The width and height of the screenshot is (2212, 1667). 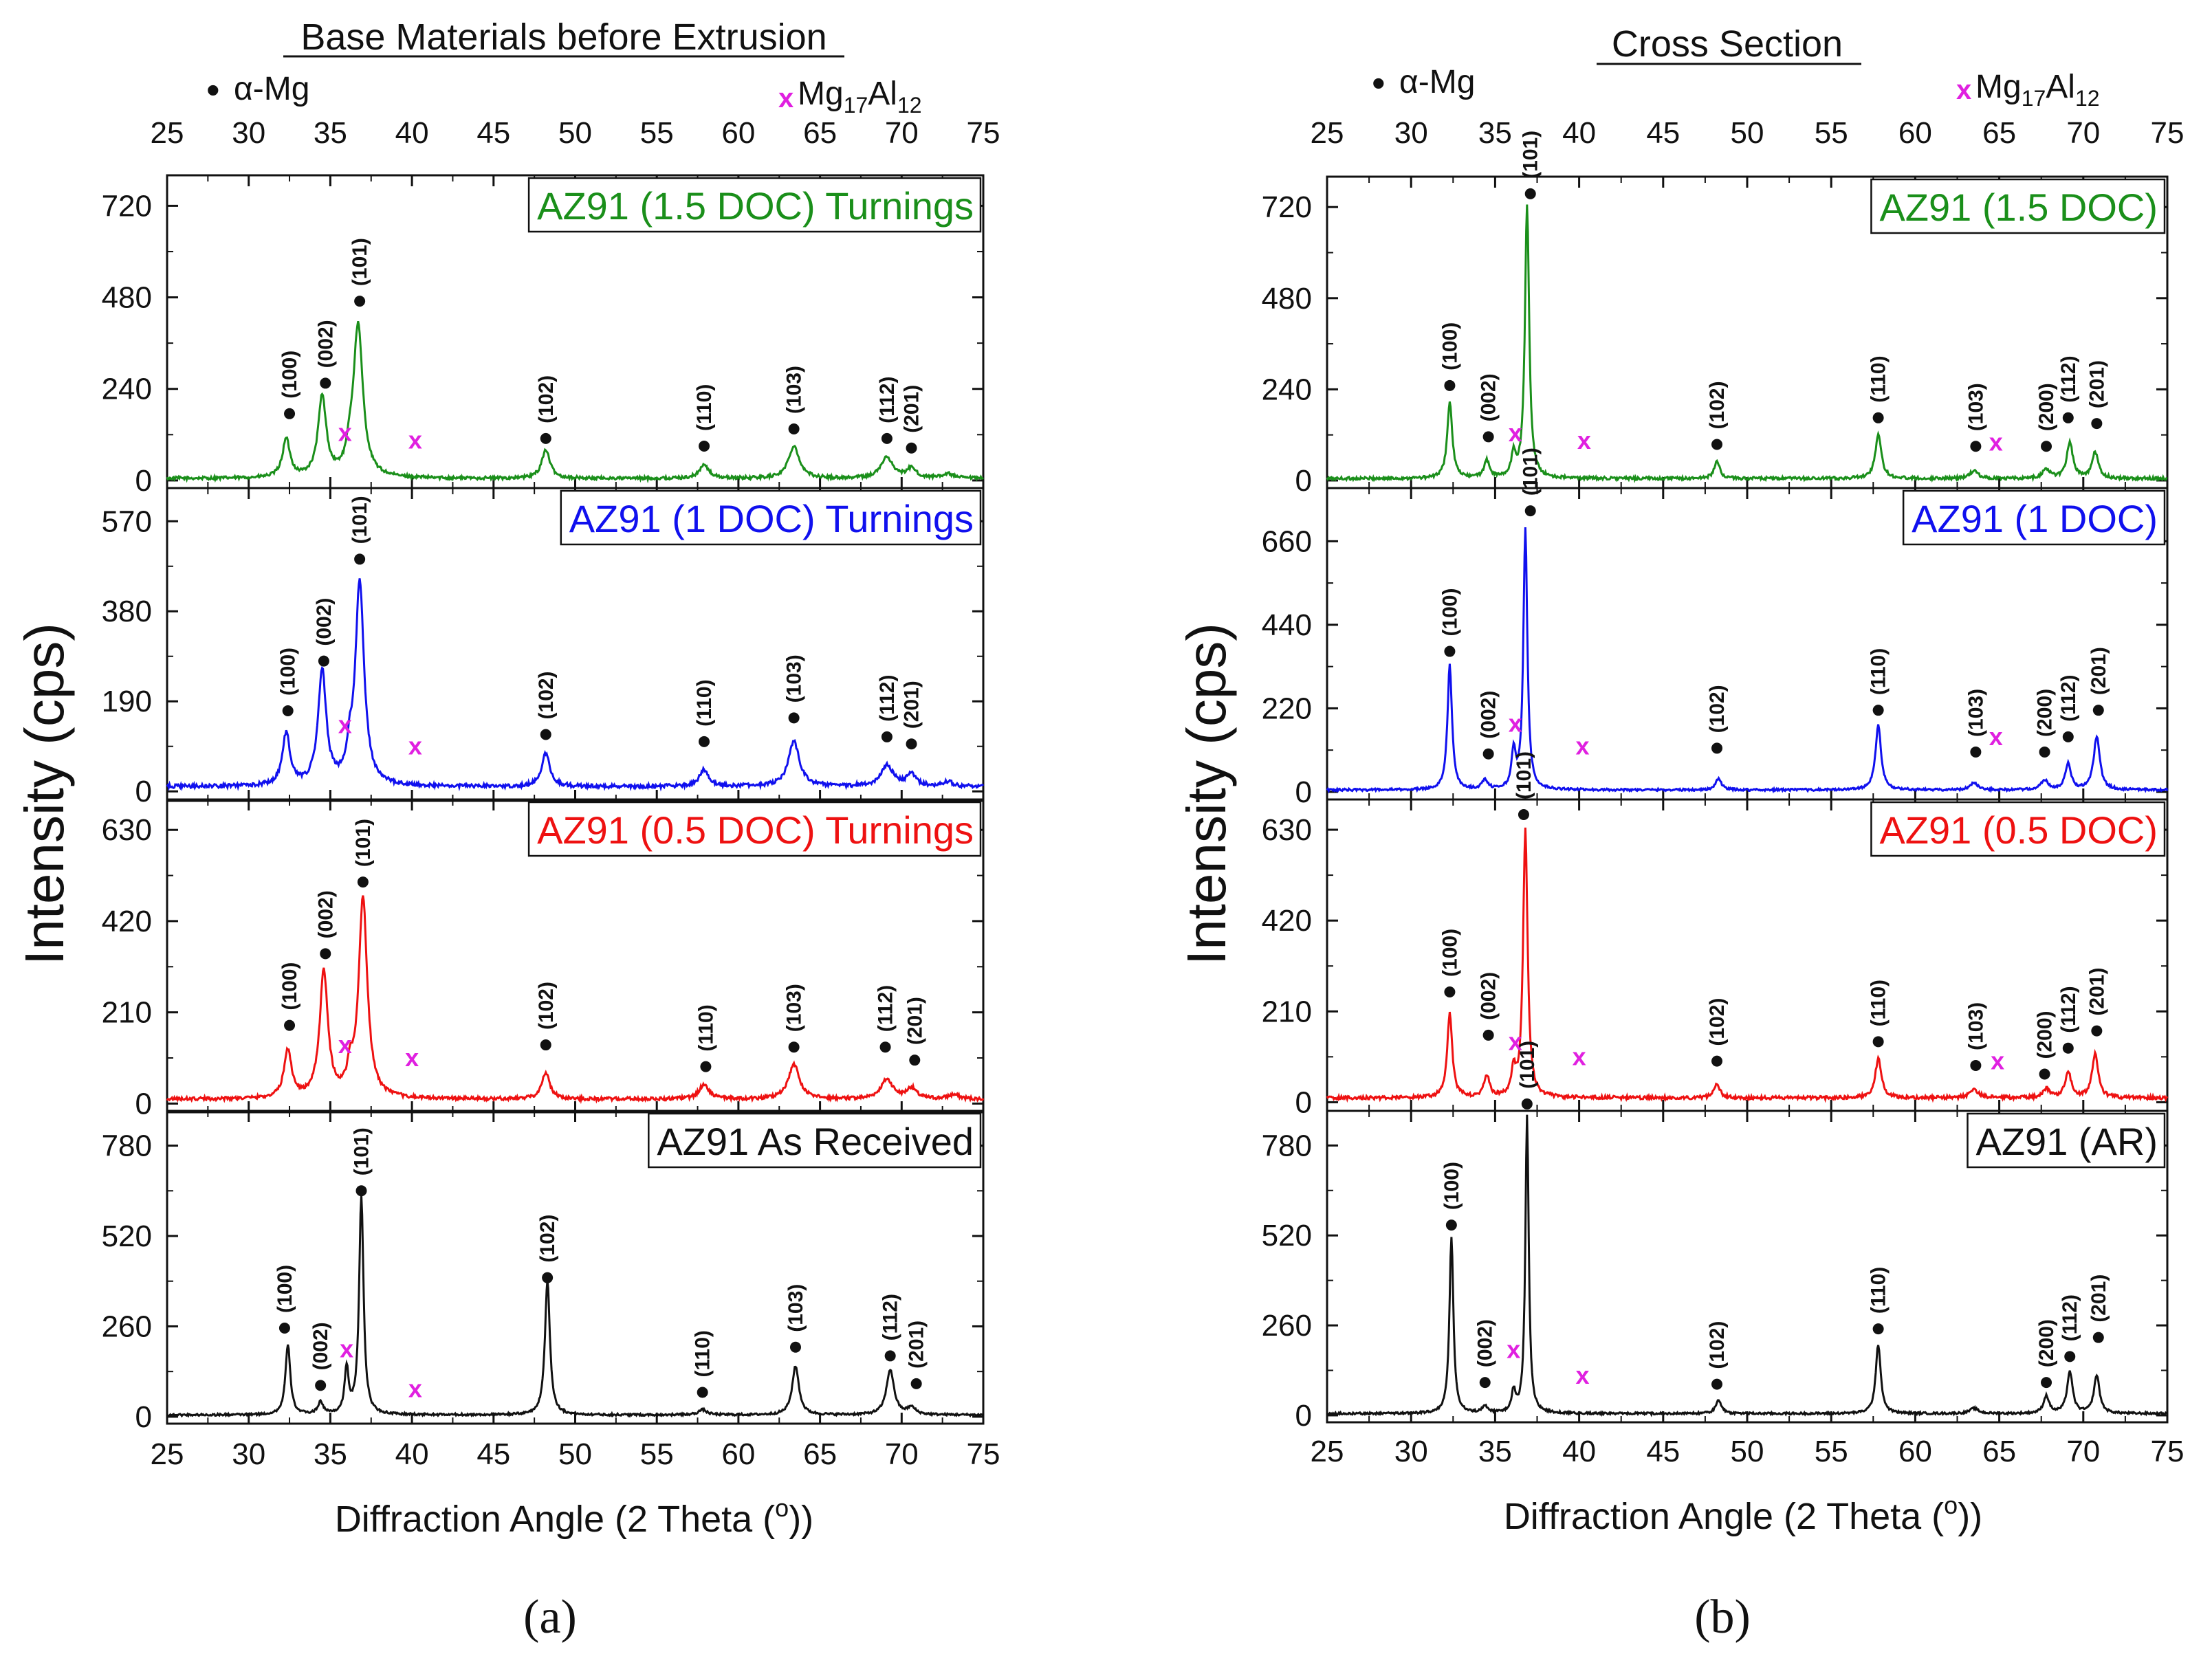 I want to click on panel-b-header: Cross Section • α-Mg x Mg17Al12, so click(x=1736, y=67).